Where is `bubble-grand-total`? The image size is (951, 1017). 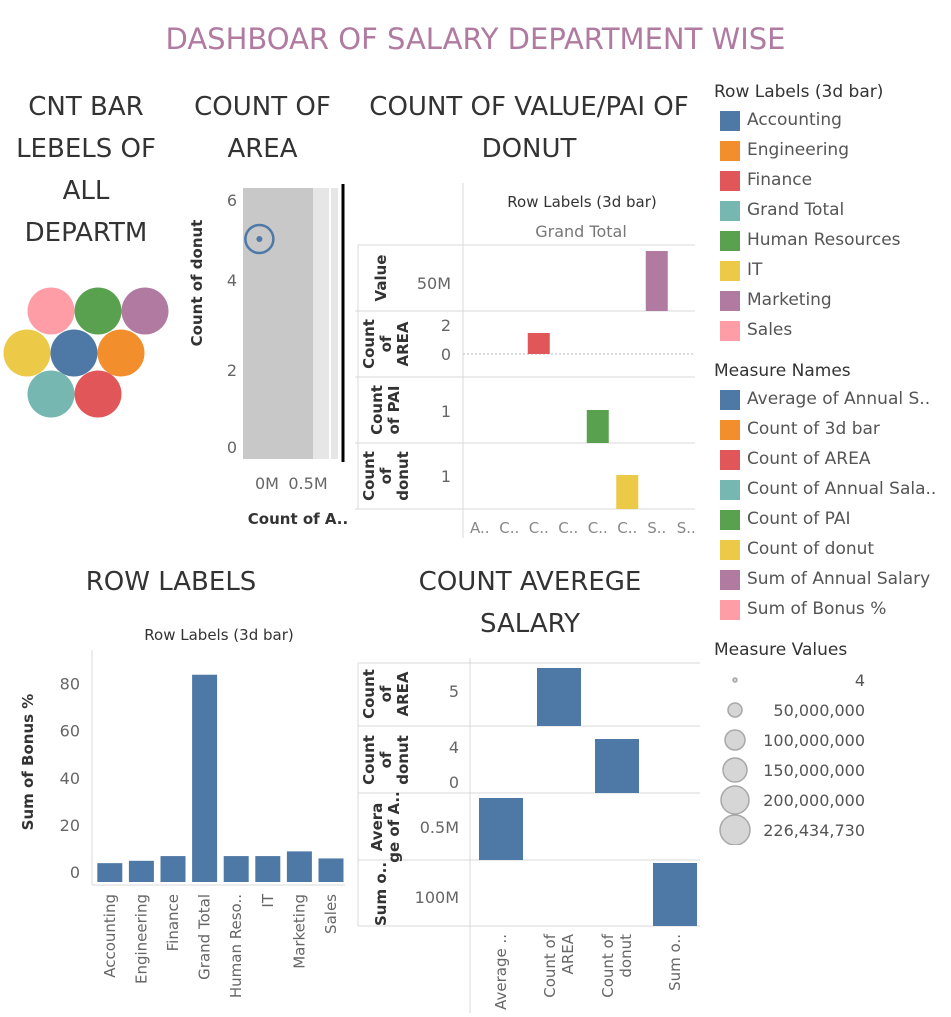 bubble-grand-total is located at coordinates (51, 394).